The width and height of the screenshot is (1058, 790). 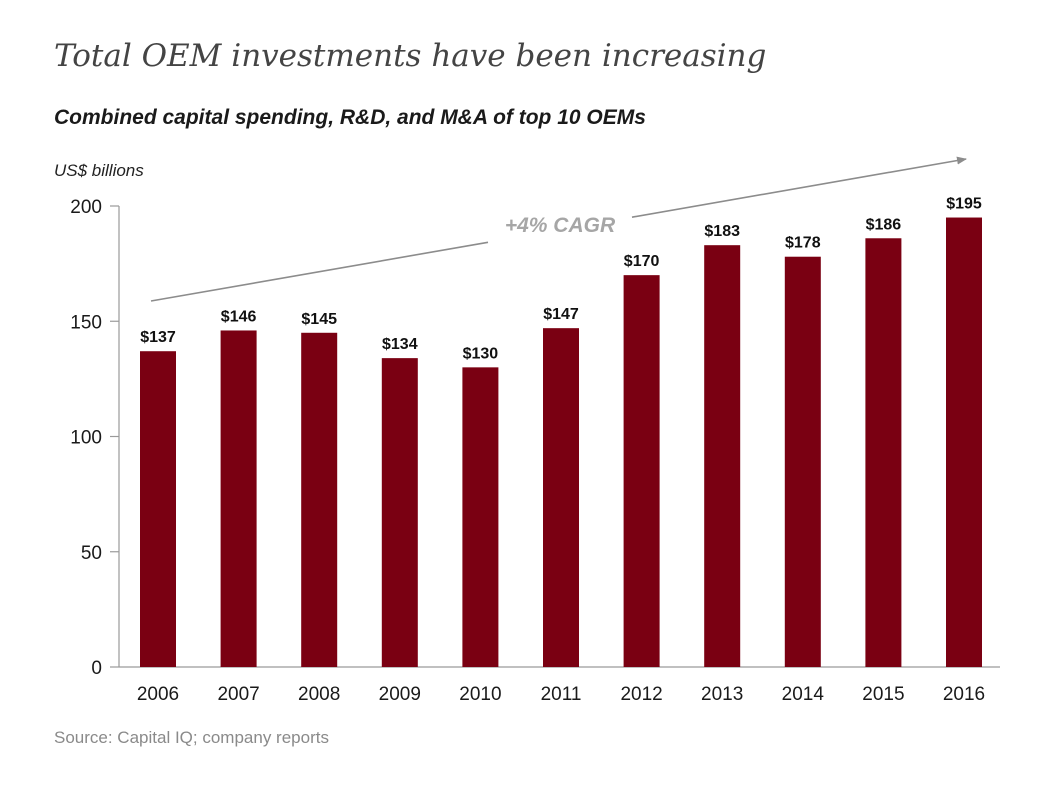 What do you see at coordinates (400, 344) in the screenshot?
I see `data-label-2009: $134` at bounding box center [400, 344].